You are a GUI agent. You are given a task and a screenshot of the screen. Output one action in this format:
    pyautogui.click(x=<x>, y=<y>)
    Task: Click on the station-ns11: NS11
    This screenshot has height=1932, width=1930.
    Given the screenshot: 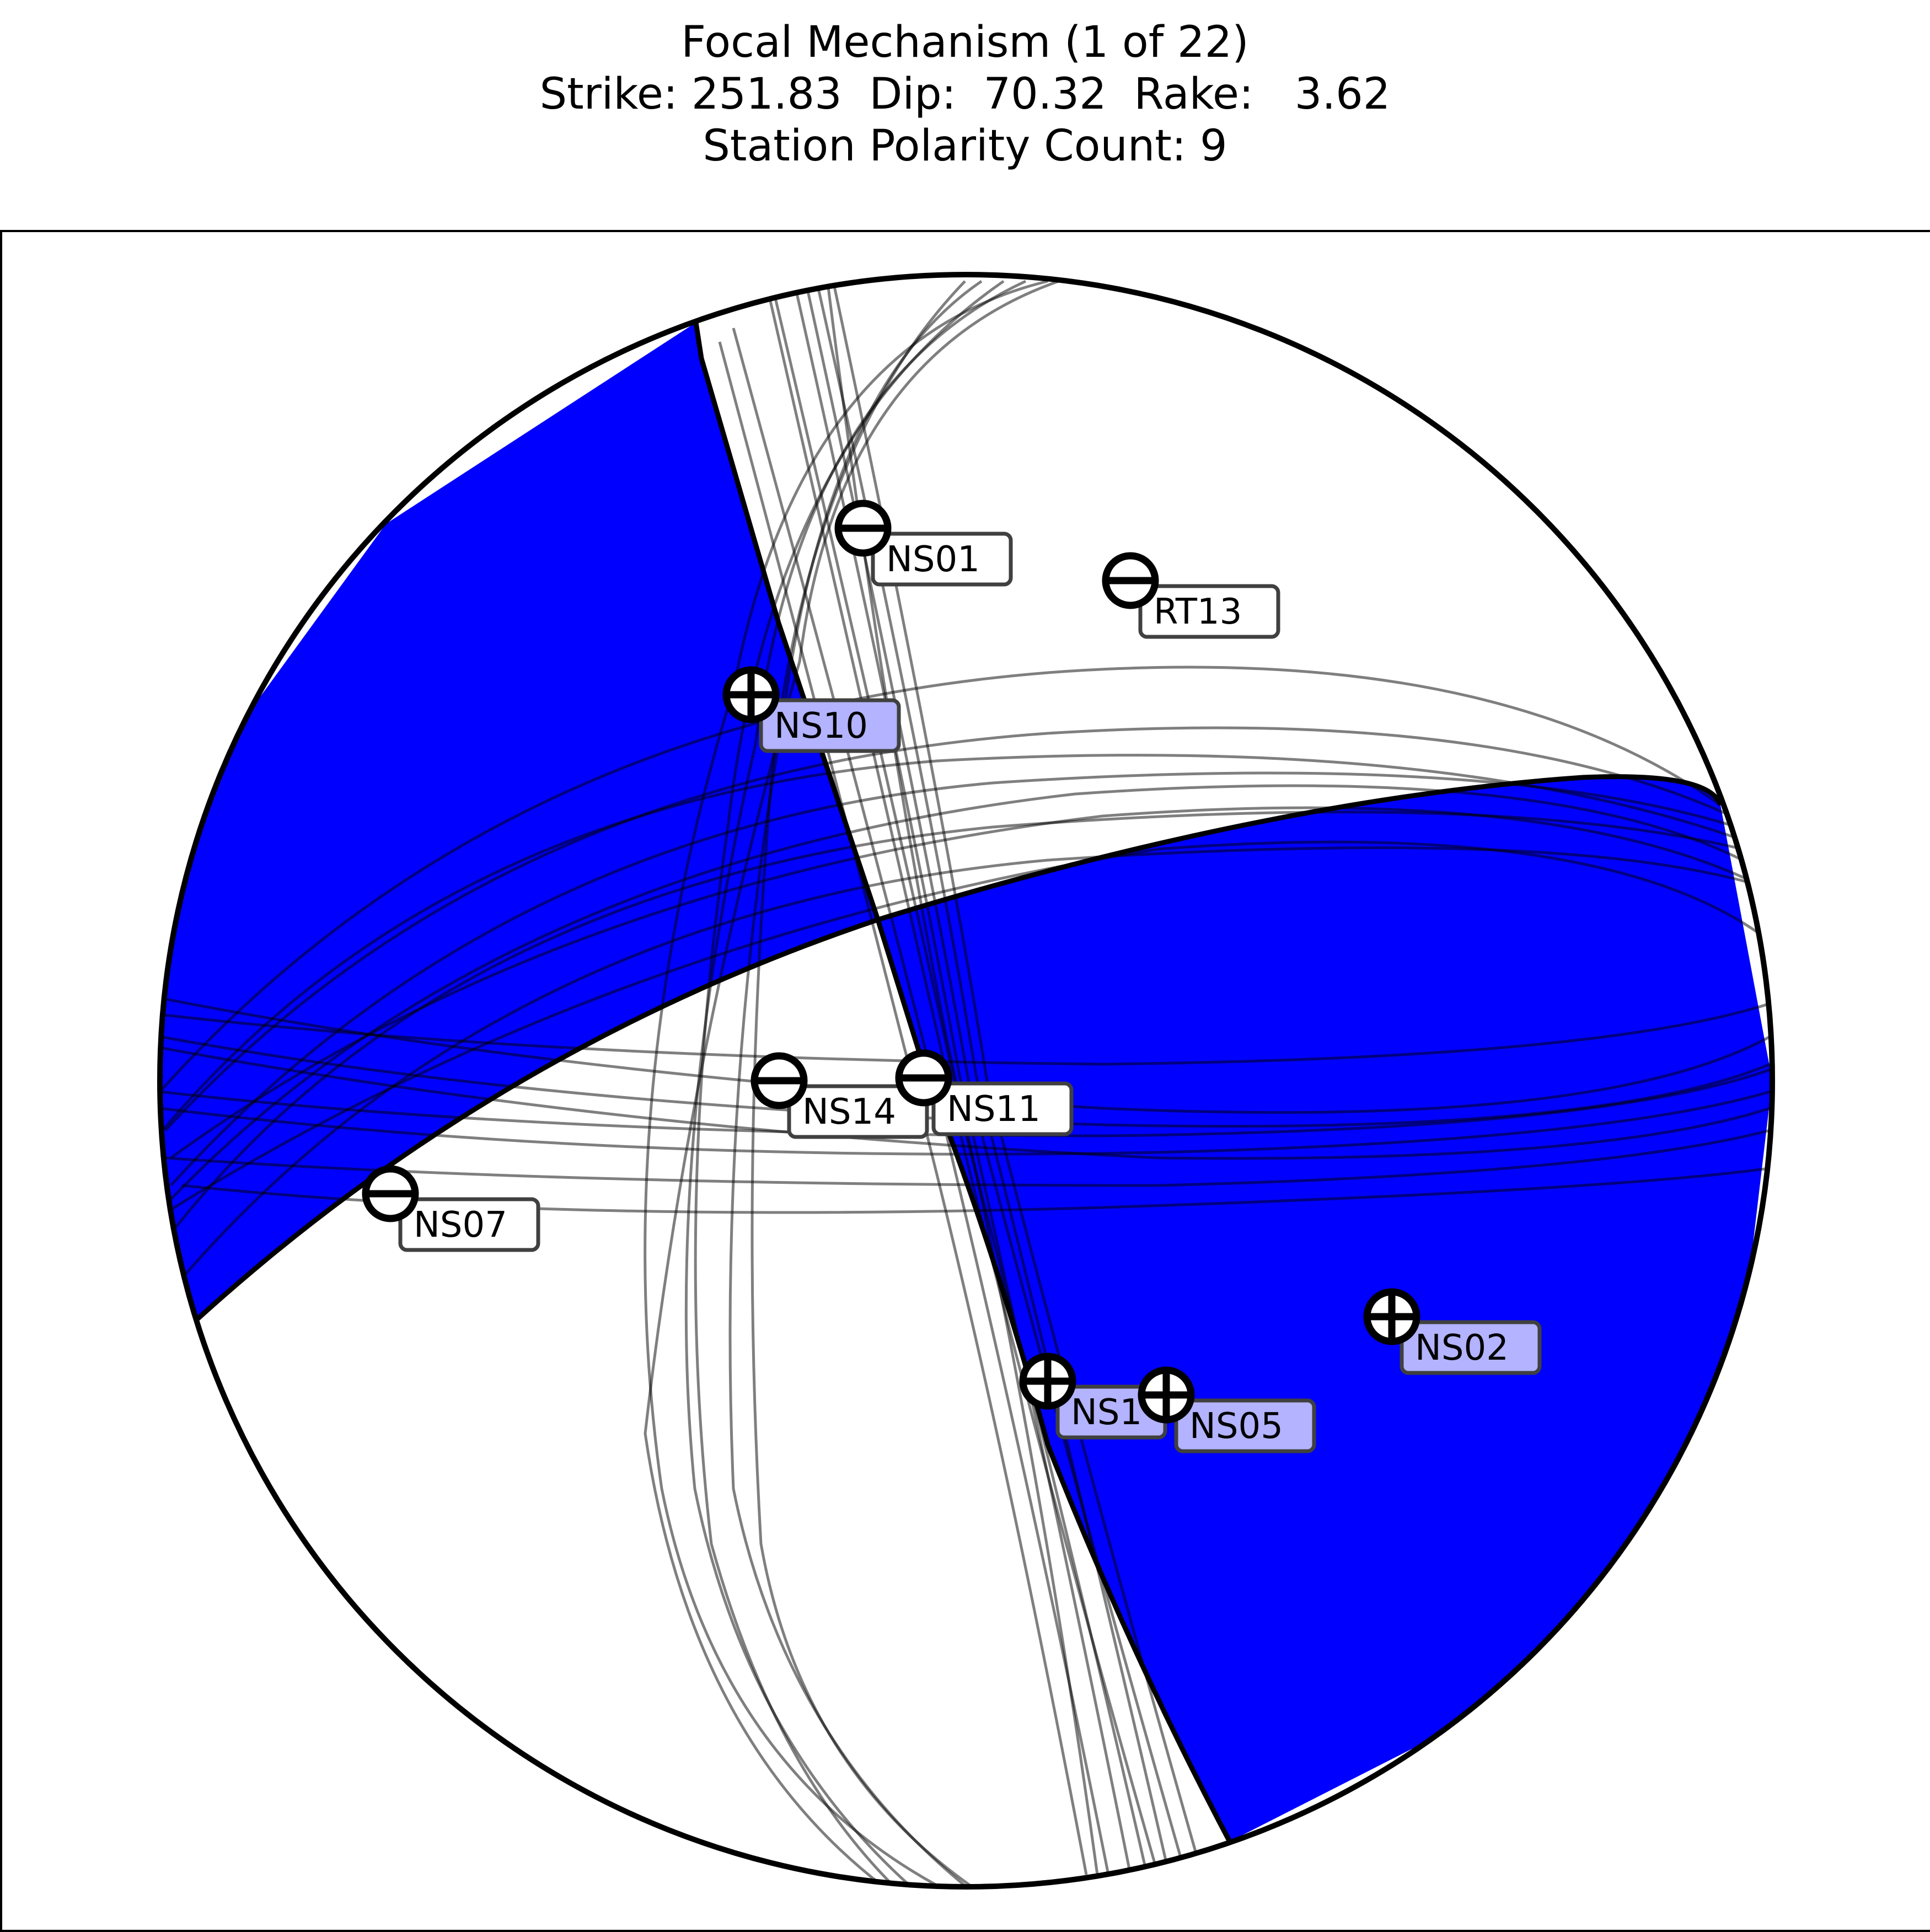 What is the action you would take?
    pyautogui.click(x=984, y=1092)
    